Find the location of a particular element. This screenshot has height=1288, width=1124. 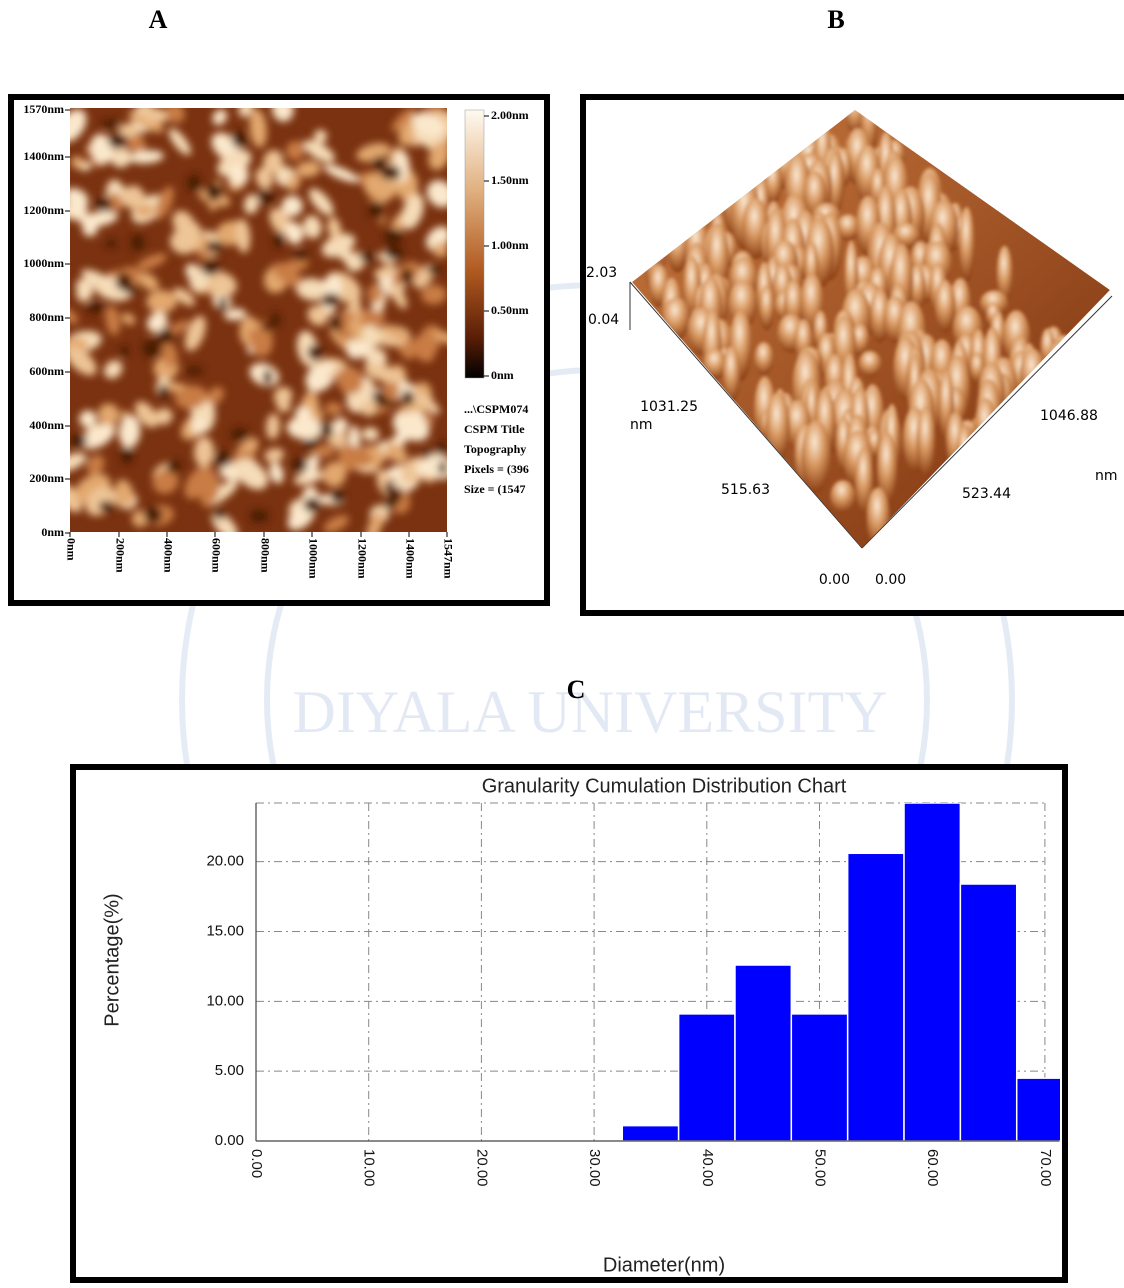

info-line: Size = (1547 is located at coordinates (495, 489).